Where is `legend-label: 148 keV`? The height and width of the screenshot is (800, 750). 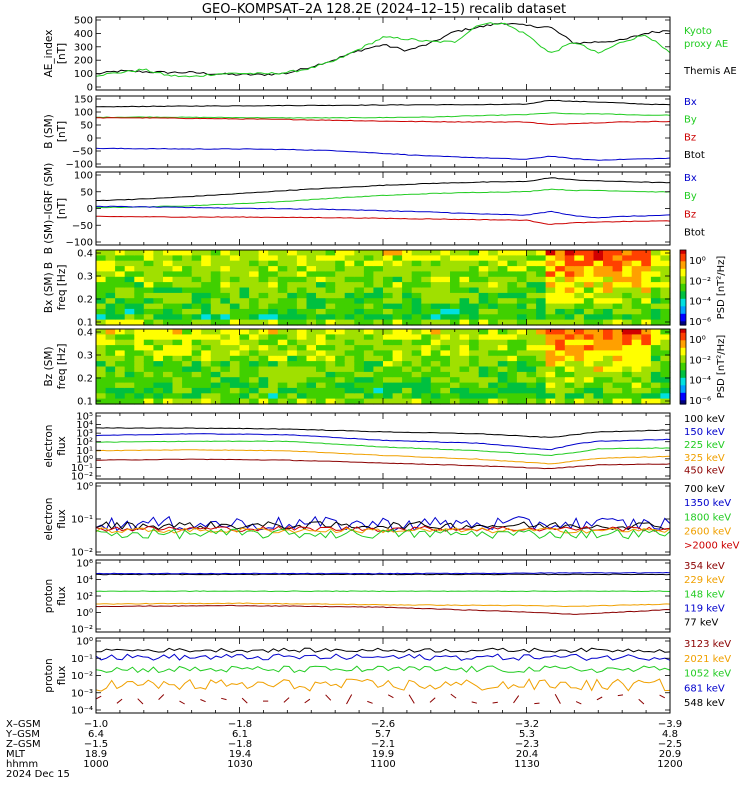
legend-label: 148 keV is located at coordinates (704, 594).